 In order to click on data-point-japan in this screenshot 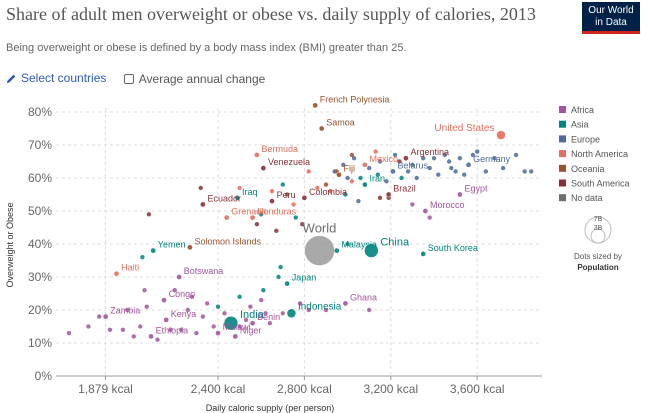, I will do `click(287, 283)`.